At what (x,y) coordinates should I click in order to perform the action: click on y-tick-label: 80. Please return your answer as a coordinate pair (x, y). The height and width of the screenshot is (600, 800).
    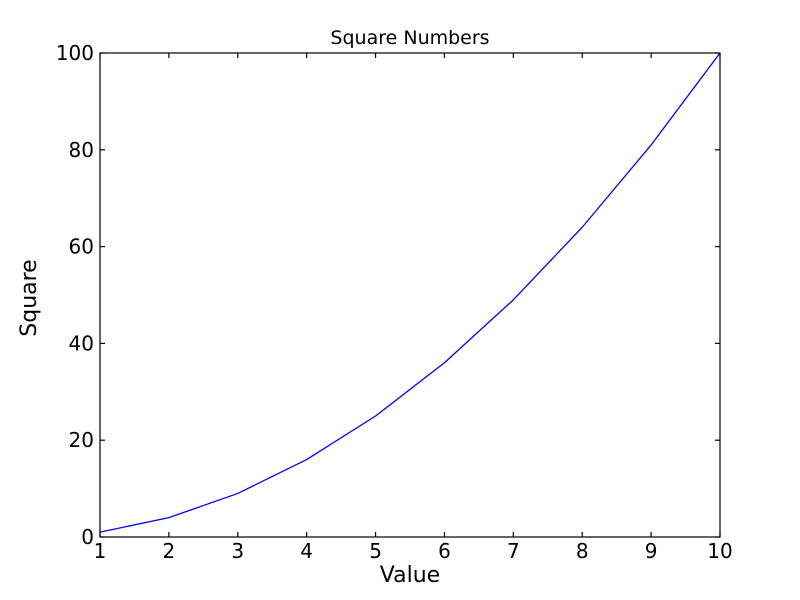
    Looking at the image, I should click on (81, 150).